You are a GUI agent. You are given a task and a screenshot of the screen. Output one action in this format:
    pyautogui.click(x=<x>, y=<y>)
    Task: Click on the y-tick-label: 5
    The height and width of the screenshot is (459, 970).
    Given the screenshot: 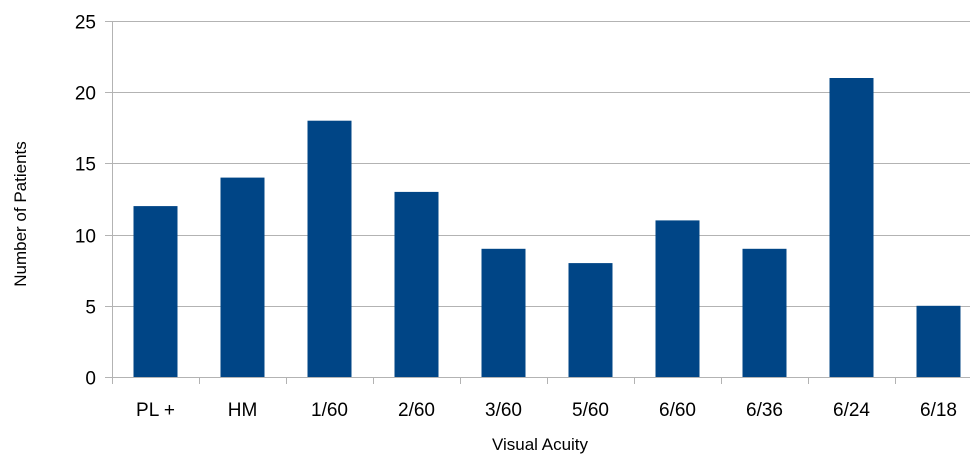 What is the action you would take?
    pyautogui.click(x=90, y=308)
    